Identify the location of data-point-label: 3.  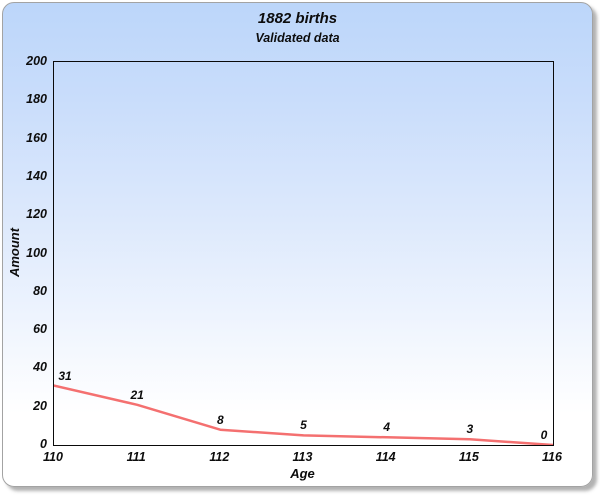
(470, 429).